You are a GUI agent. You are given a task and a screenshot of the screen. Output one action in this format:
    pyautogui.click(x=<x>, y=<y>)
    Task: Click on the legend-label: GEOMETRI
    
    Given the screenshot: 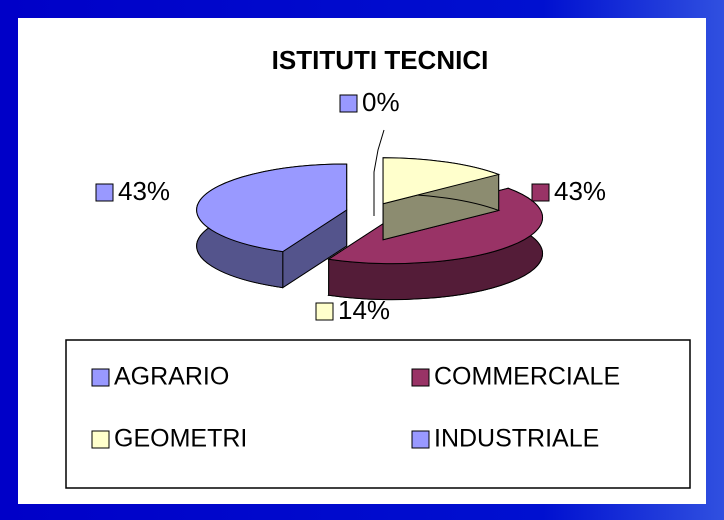 What is the action you would take?
    pyautogui.click(x=180, y=439)
    